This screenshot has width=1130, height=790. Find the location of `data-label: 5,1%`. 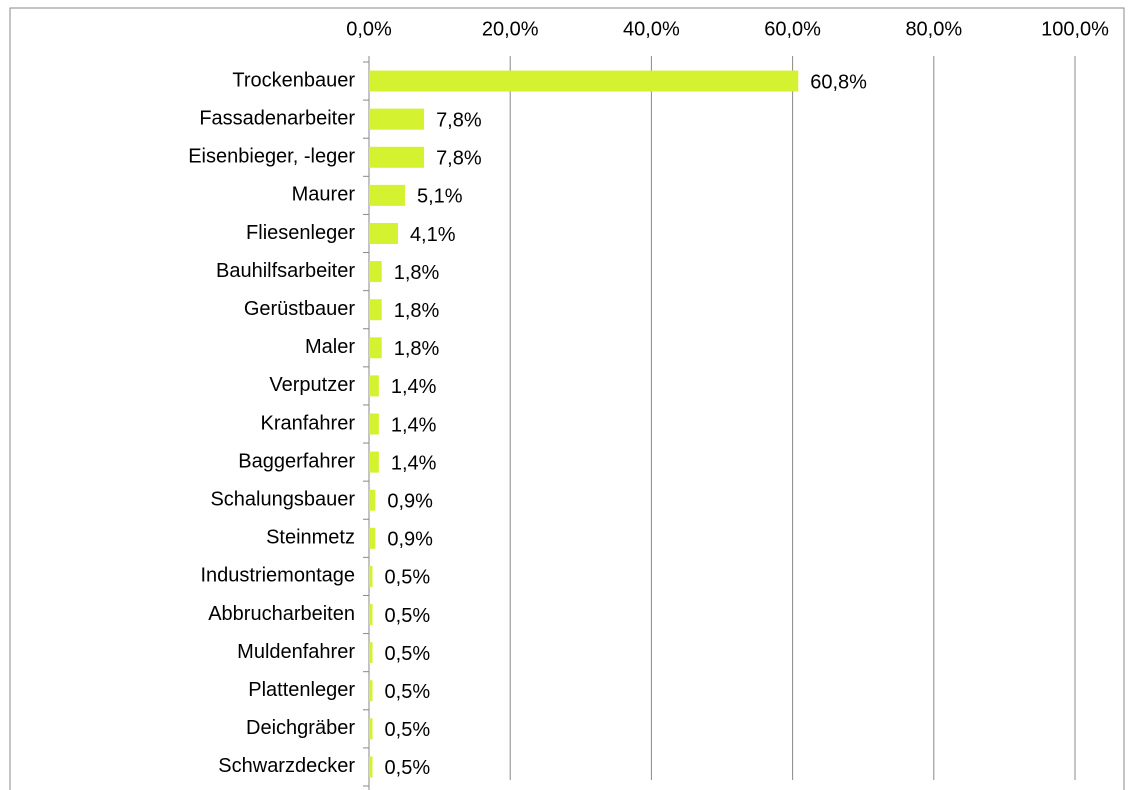

data-label: 5,1% is located at coordinates (440, 197).